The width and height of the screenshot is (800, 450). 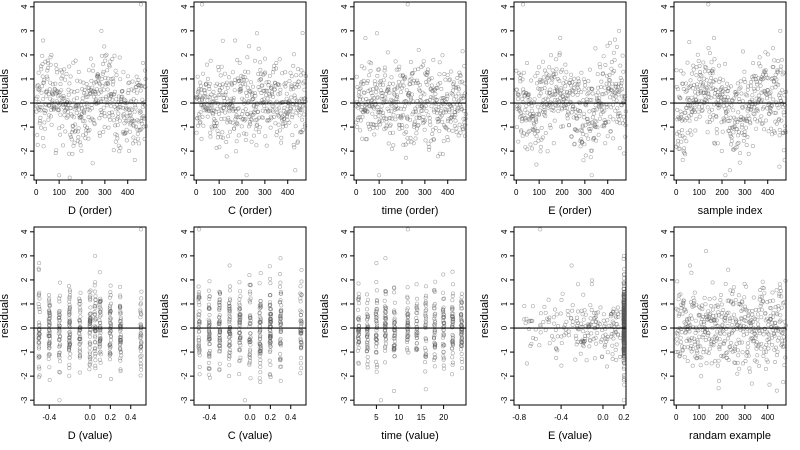 I want to click on x-tick-label: 5, so click(x=376, y=417).